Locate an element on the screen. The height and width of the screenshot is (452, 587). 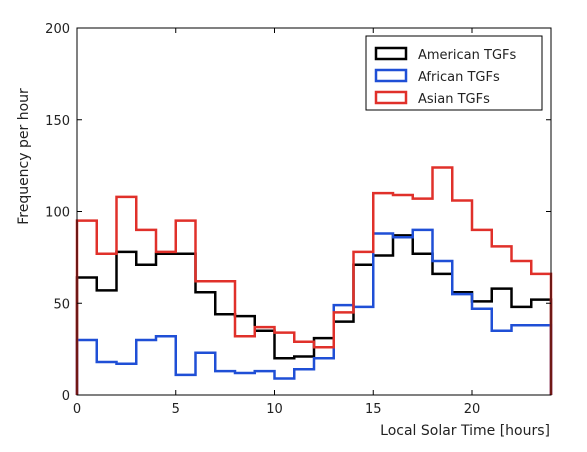
legend-box is located at coordinates (454, 73).